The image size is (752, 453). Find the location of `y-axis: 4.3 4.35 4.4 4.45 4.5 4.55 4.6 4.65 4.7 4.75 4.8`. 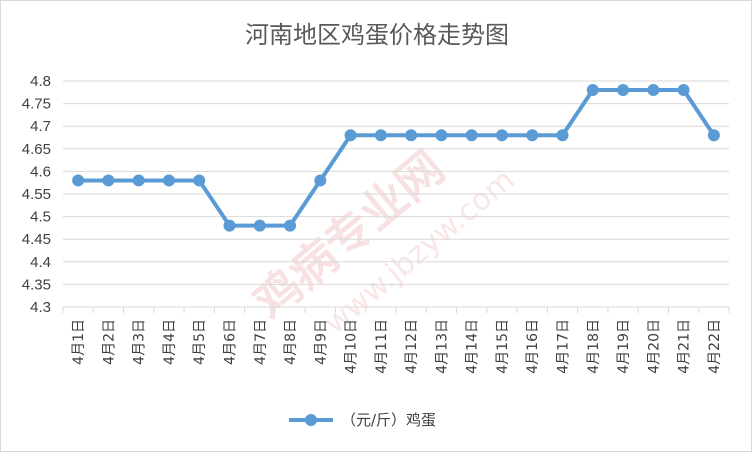

y-axis: 4.3 4.35 4.4 4.45 4.5 4.55 4.6 4.65 4.7 4.75 4.8 is located at coordinates (36, 194).